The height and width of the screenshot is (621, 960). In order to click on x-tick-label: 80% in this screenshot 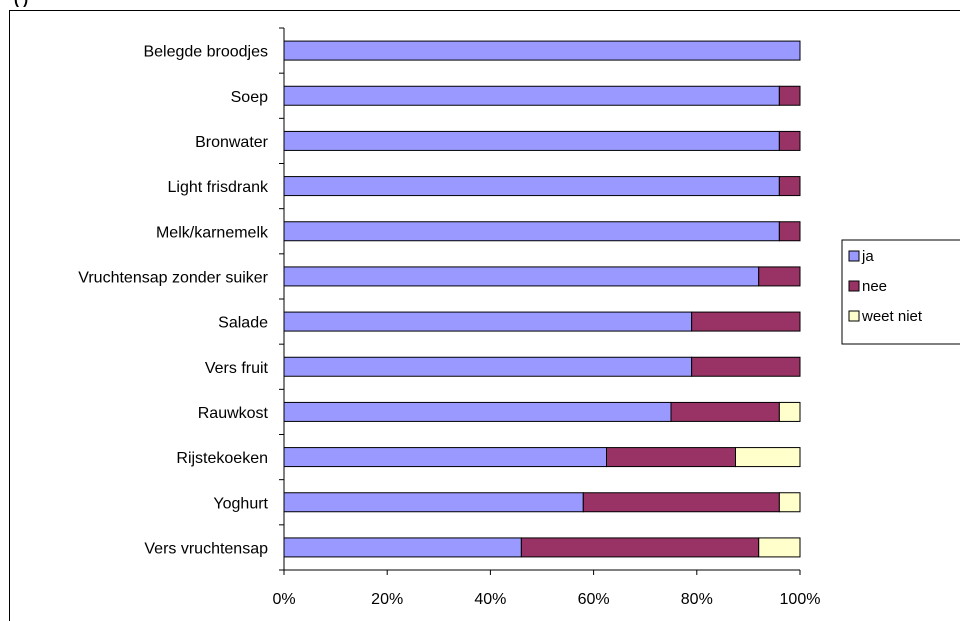, I will do `click(697, 599)`.